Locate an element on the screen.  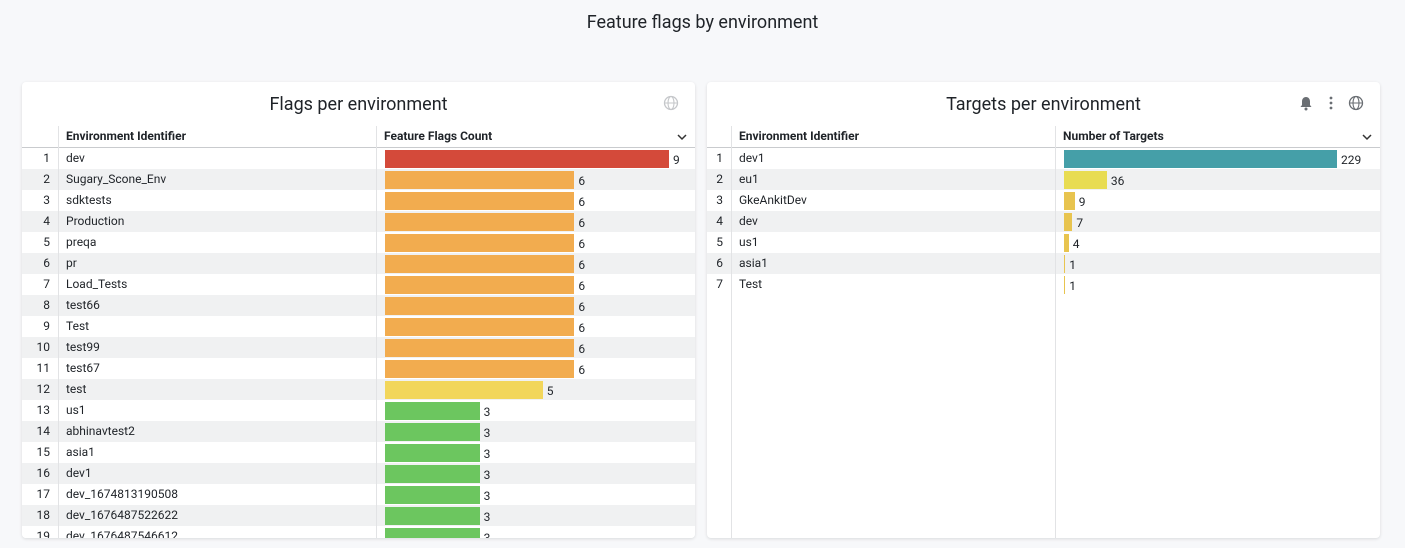
alert-icon is located at coordinates (1306, 103).